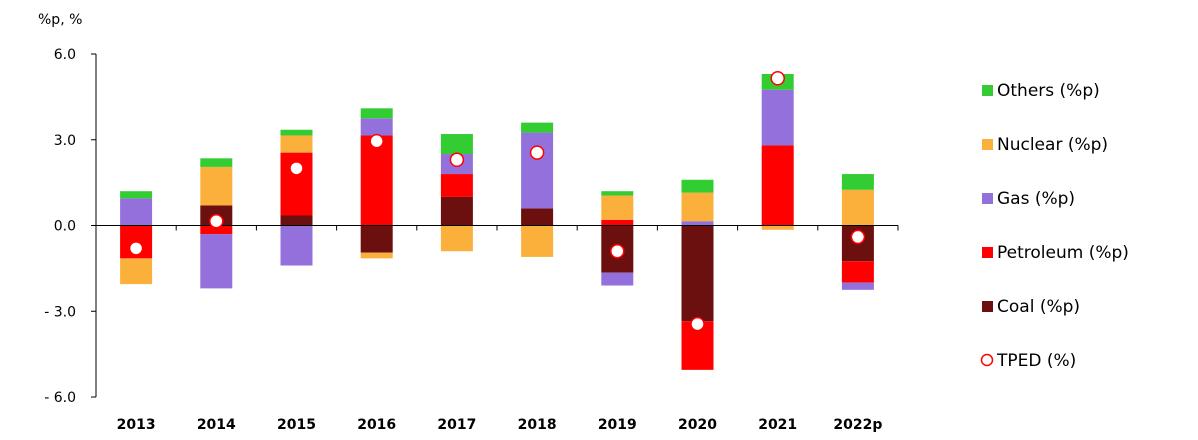 The height and width of the screenshot is (440, 1198). Describe the element at coordinates (376, 255) in the screenshot. I see `bar-nuclear-p-2016` at that location.